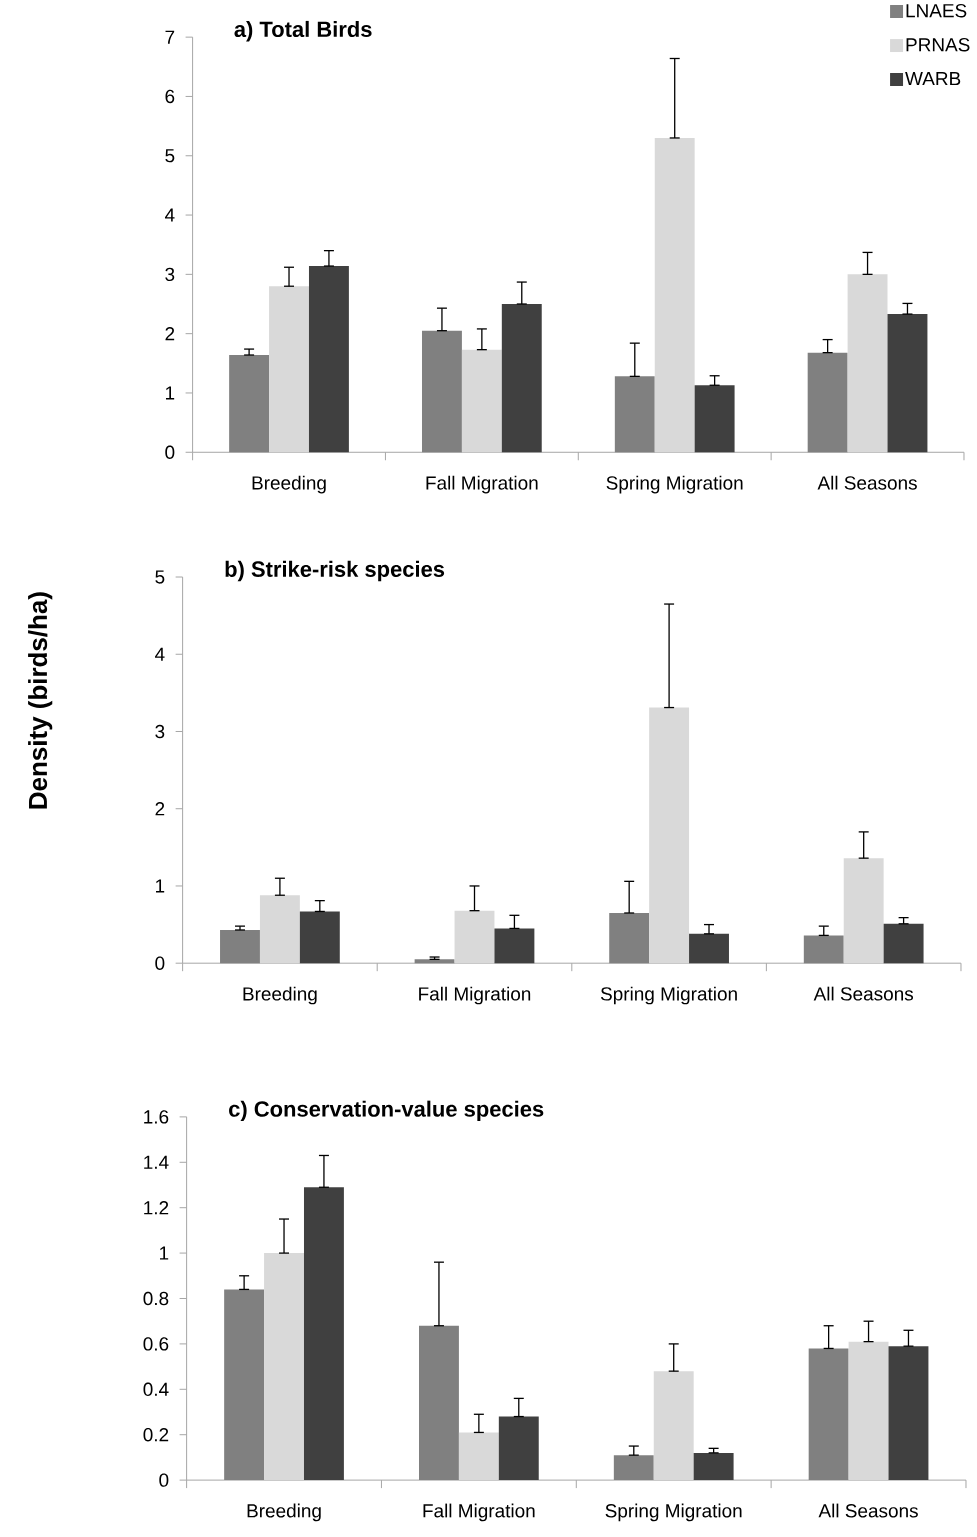 This screenshot has height=1537, width=977. Describe the element at coordinates (40, 700) in the screenshot. I see `y-axis-title: Density (birds/ha)` at that location.